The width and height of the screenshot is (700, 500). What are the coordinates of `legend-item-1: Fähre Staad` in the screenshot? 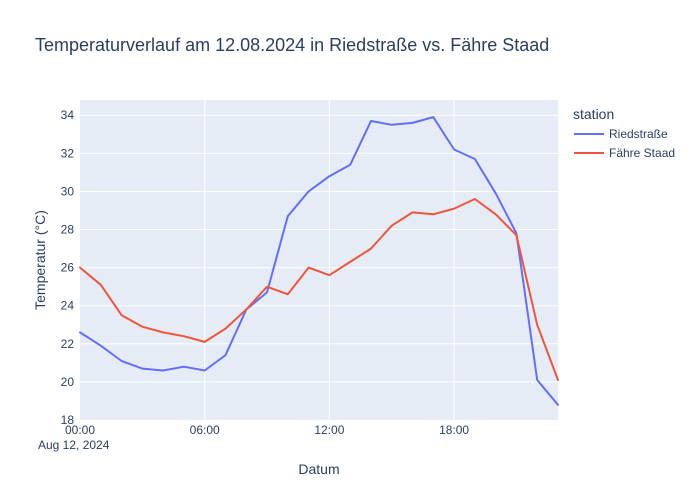 It's located at (624, 153).